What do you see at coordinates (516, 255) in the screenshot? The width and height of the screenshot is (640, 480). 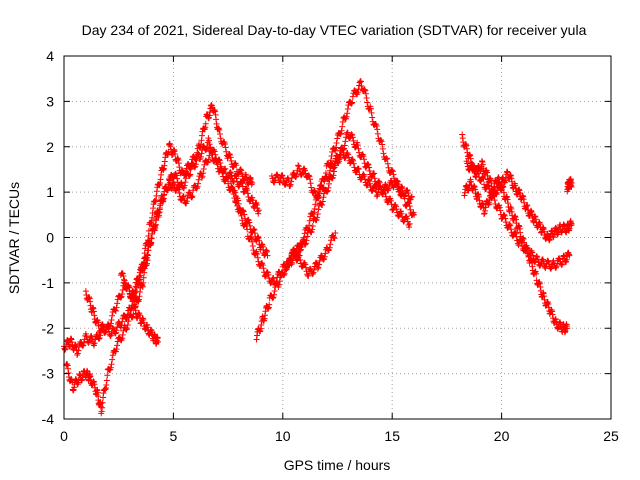 I see `series-track-j` at bounding box center [516, 255].